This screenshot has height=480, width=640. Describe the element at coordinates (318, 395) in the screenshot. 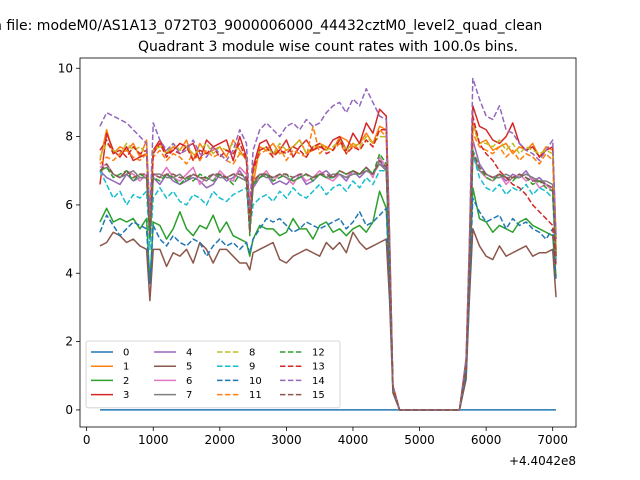

I see `legend-label-15: 15` at that location.